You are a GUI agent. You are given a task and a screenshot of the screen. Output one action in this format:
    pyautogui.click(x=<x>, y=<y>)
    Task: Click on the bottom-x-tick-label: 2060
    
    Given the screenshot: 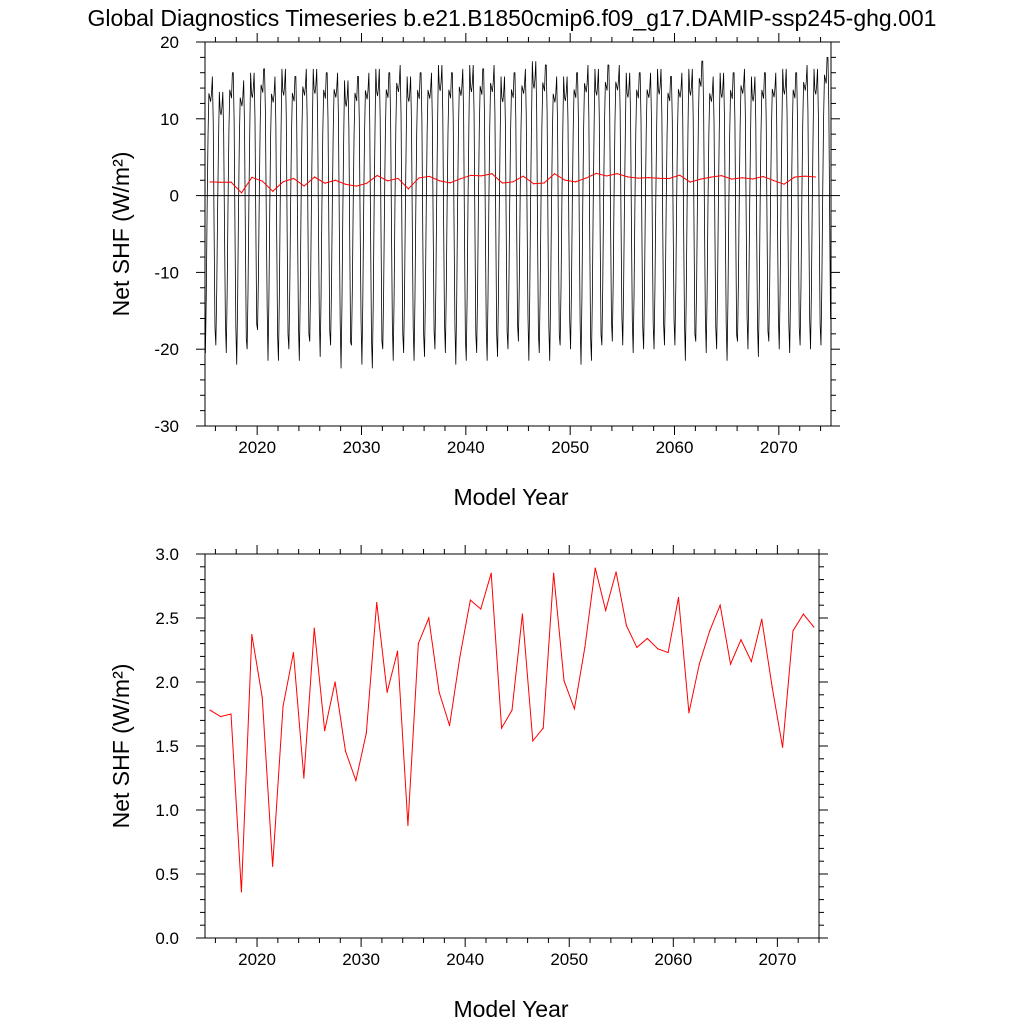 What is the action you would take?
    pyautogui.click(x=673, y=959)
    